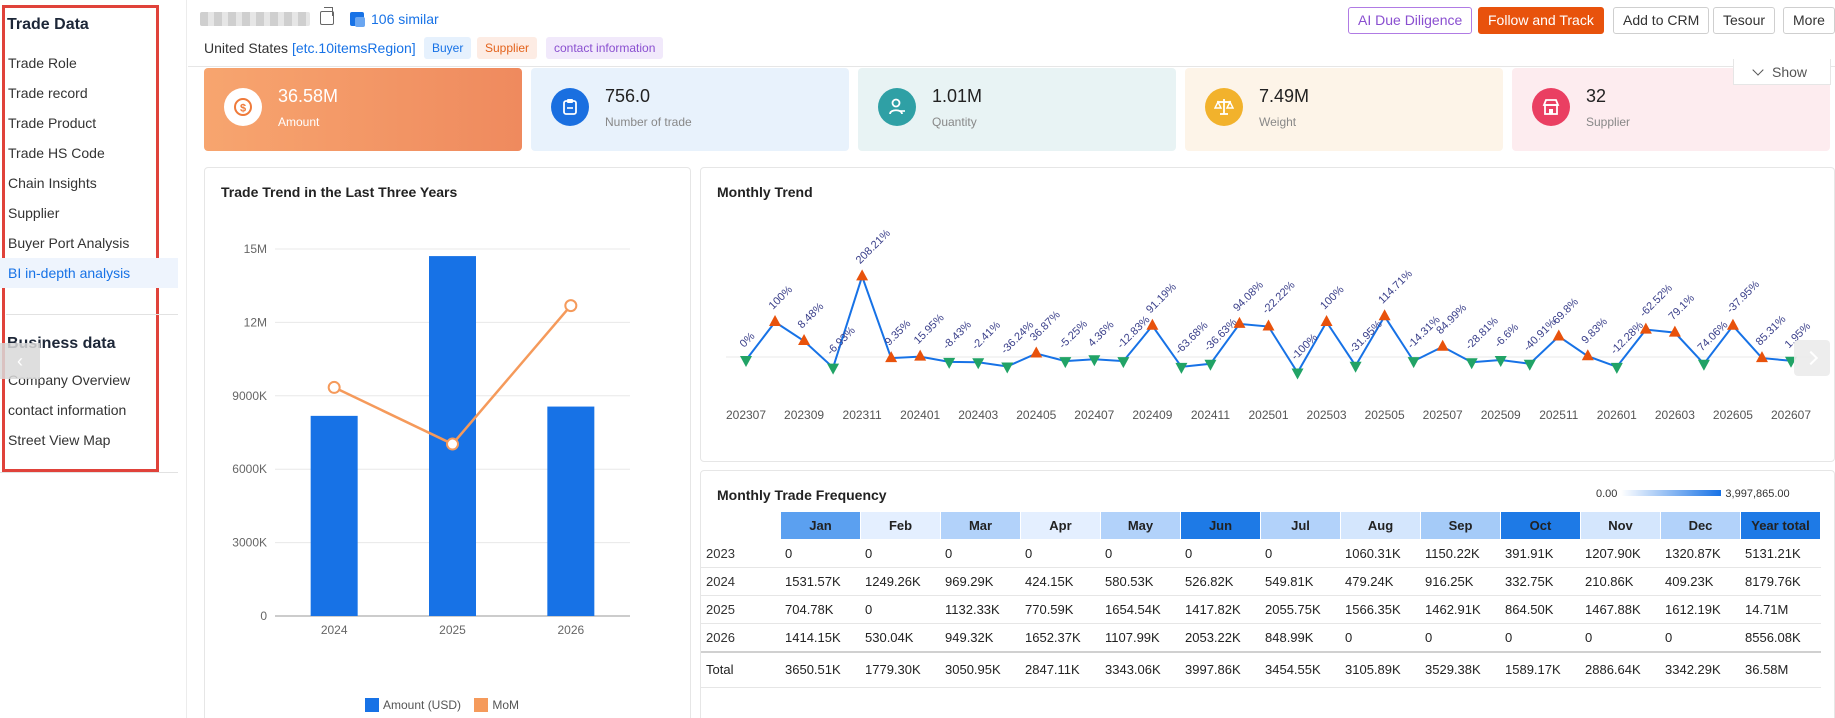 This screenshot has height=718, width=1835. What do you see at coordinates (1060, 581) in the screenshot?
I see `table-cell: 424.15K` at bounding box center [1060, 581].